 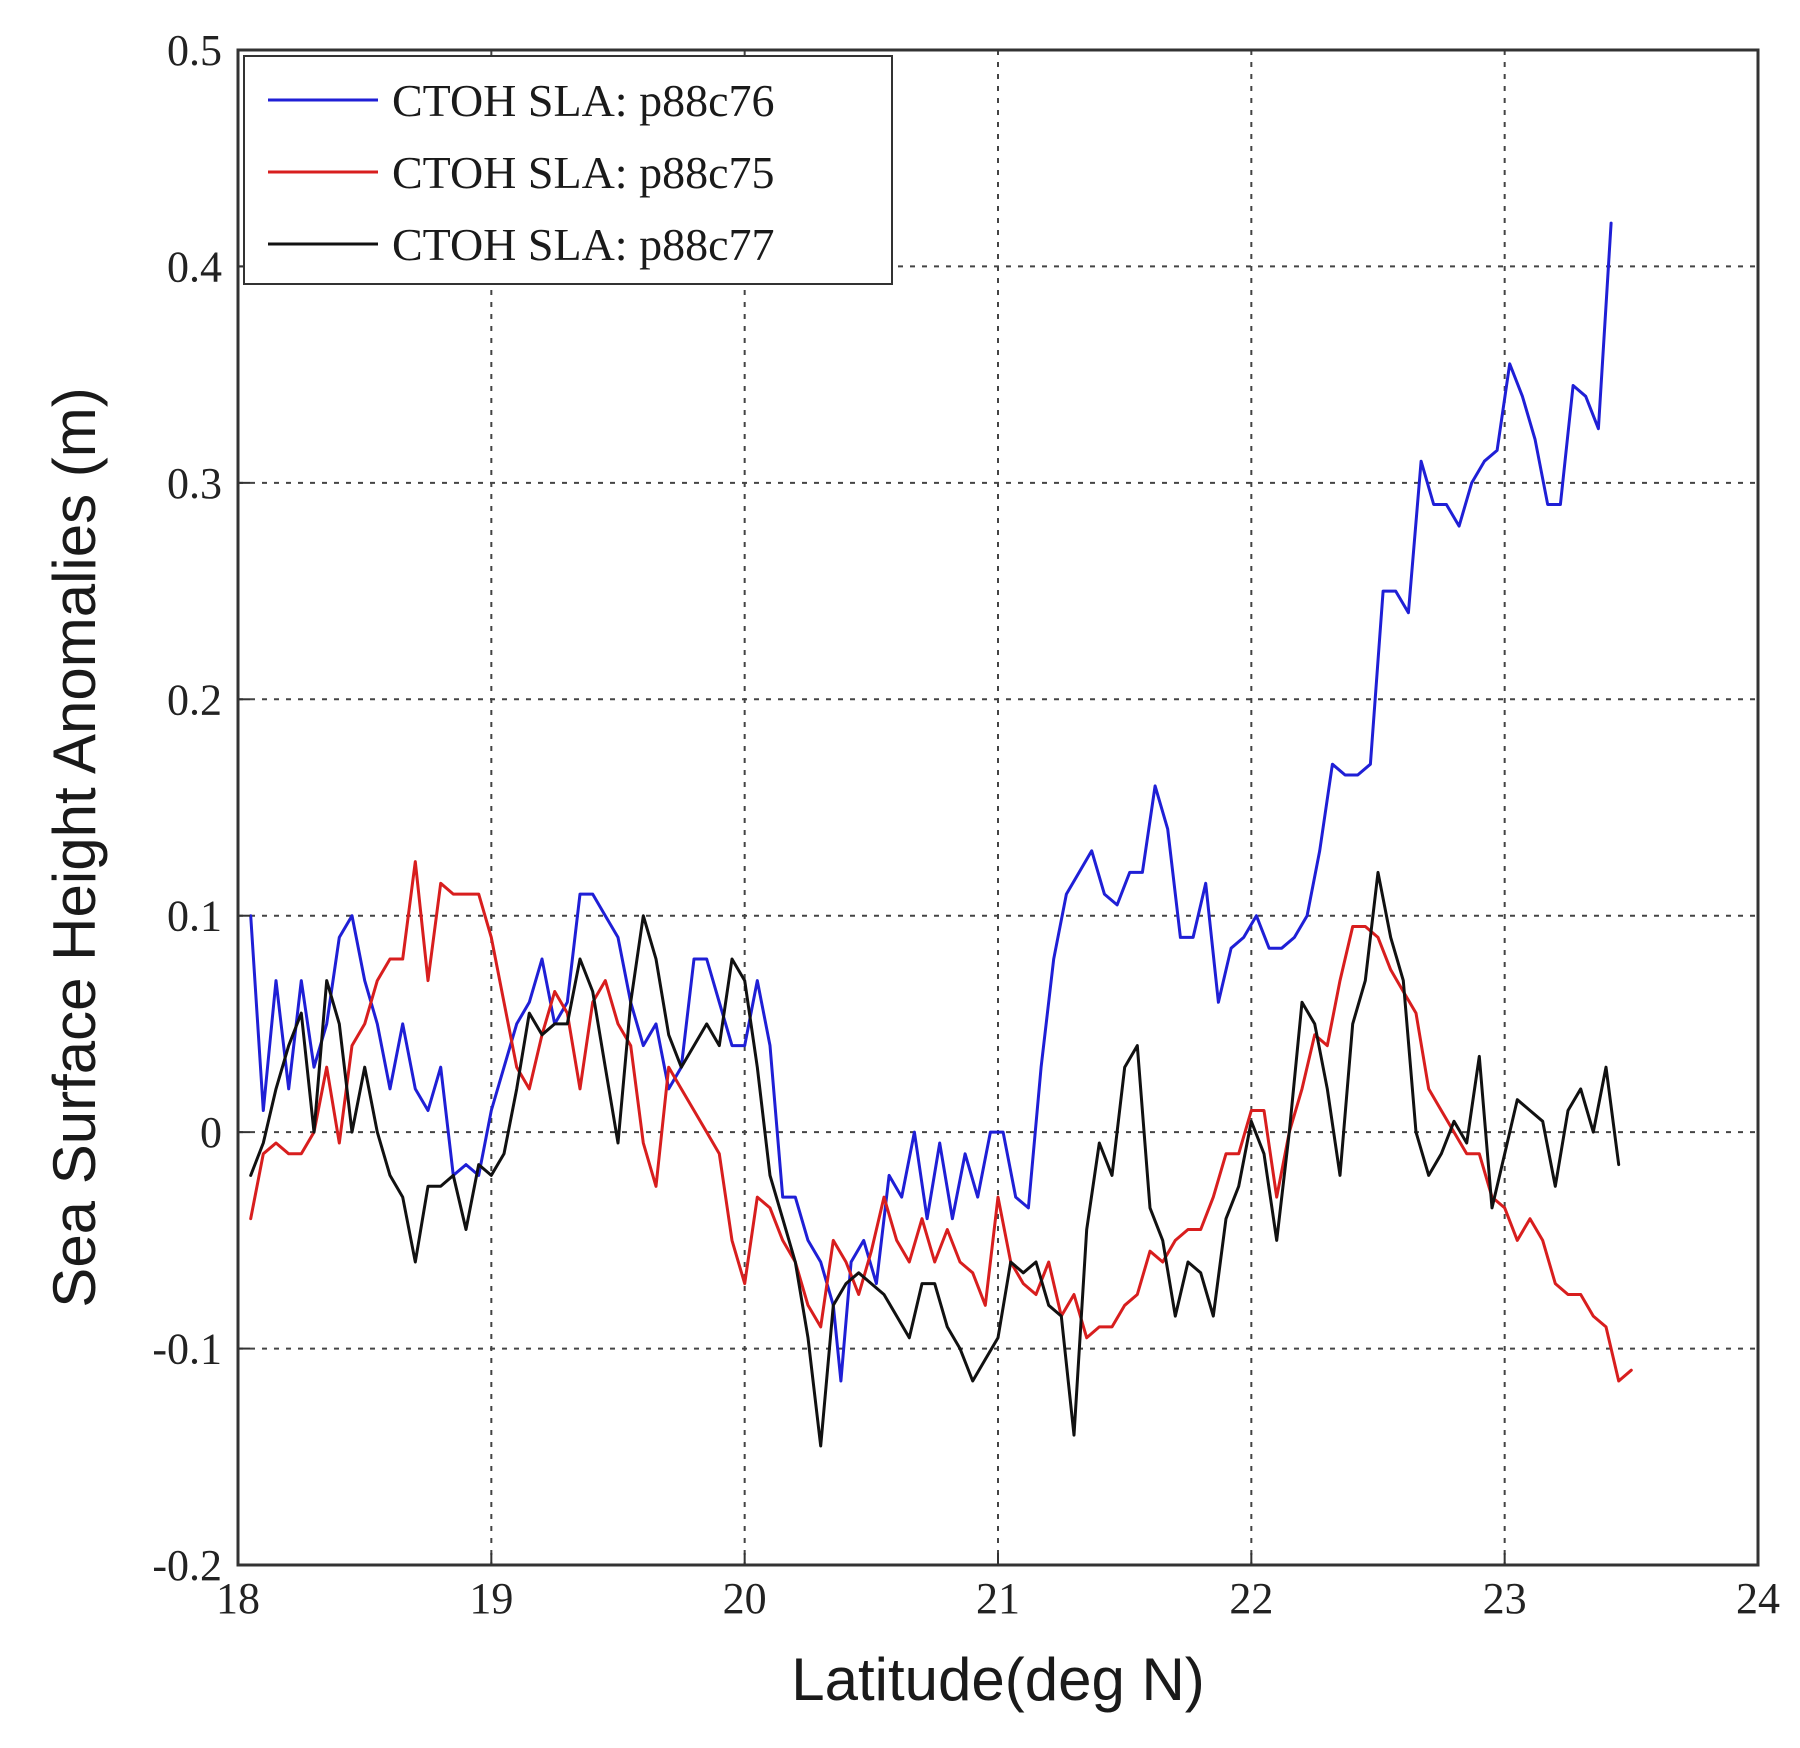 What do you see at coordinates (1251, 1598) in the screenshot?
I see `x-tick-label: 22` at bounding box center [1251, 1598].